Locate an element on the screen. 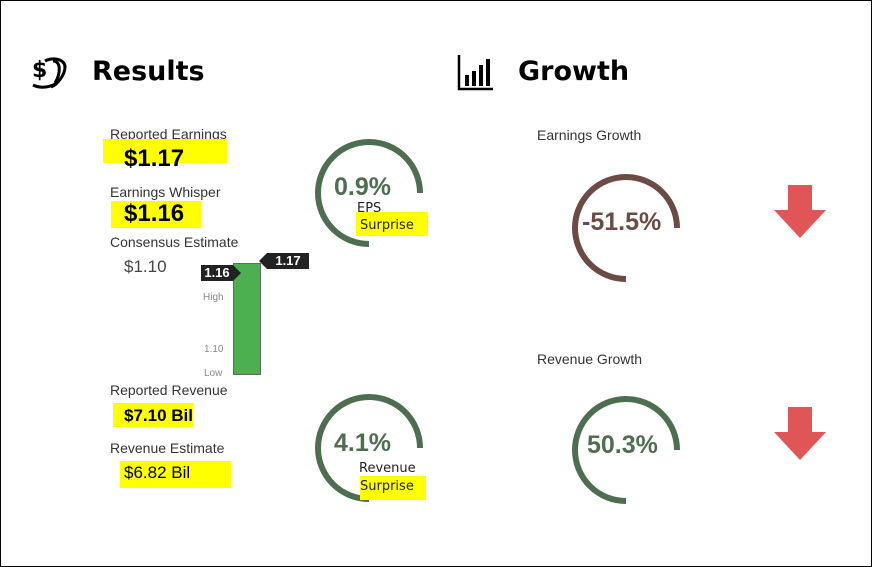 The width and height of the screenshot is (872, 567). earnings-whisper-value: $1.16 is located at coordinates (154, 213).